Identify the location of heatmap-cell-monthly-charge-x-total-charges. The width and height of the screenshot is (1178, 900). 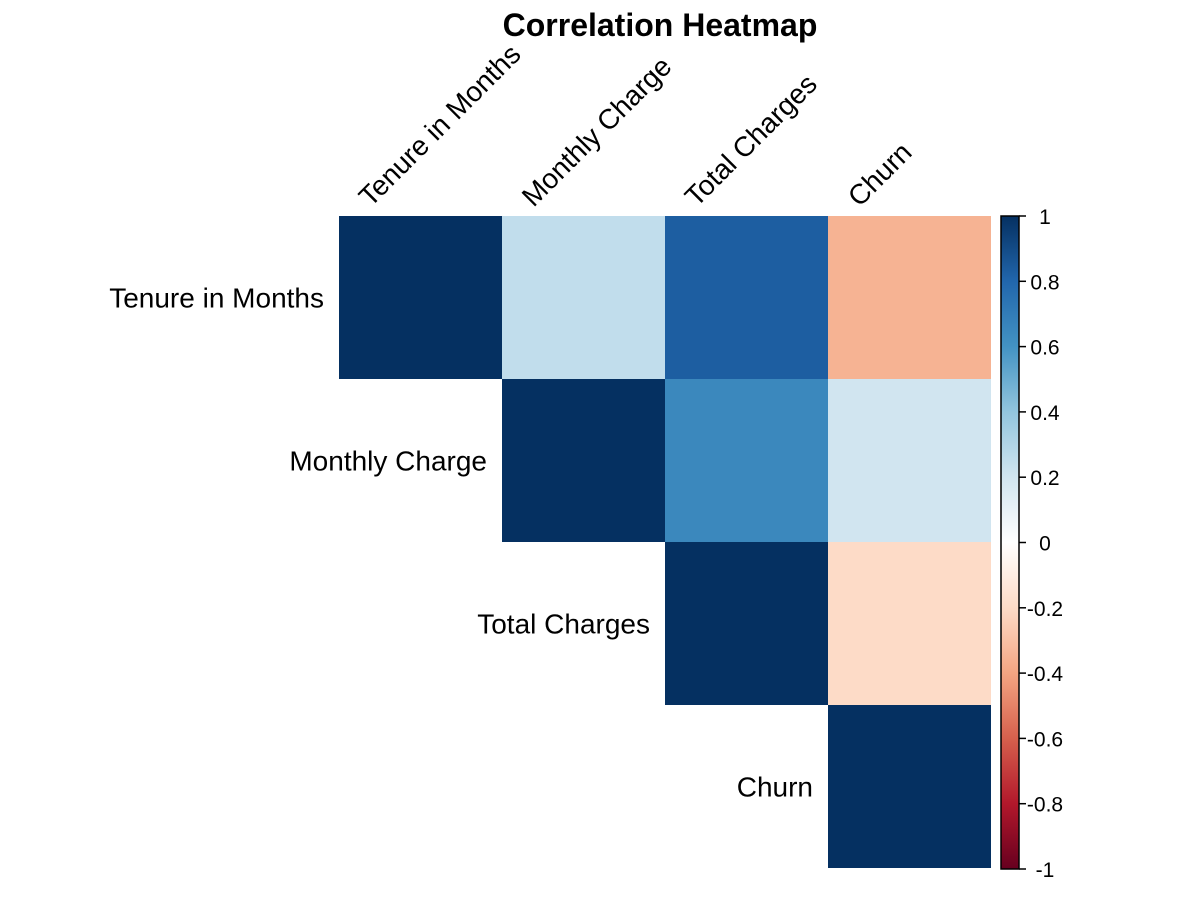
(746, 460).